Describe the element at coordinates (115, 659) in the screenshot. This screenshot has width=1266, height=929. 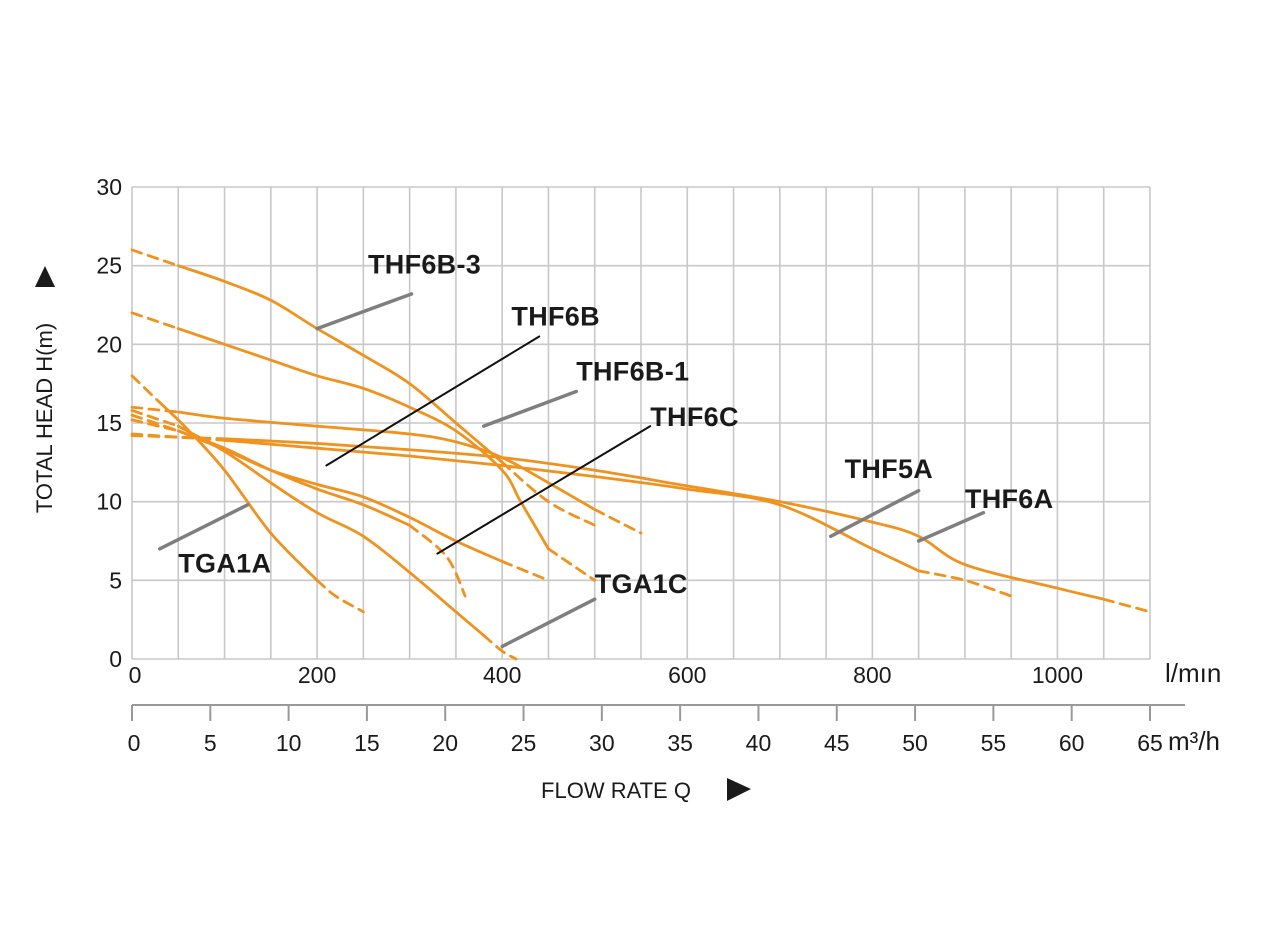
I see `y-tick-label: 0` at that location.